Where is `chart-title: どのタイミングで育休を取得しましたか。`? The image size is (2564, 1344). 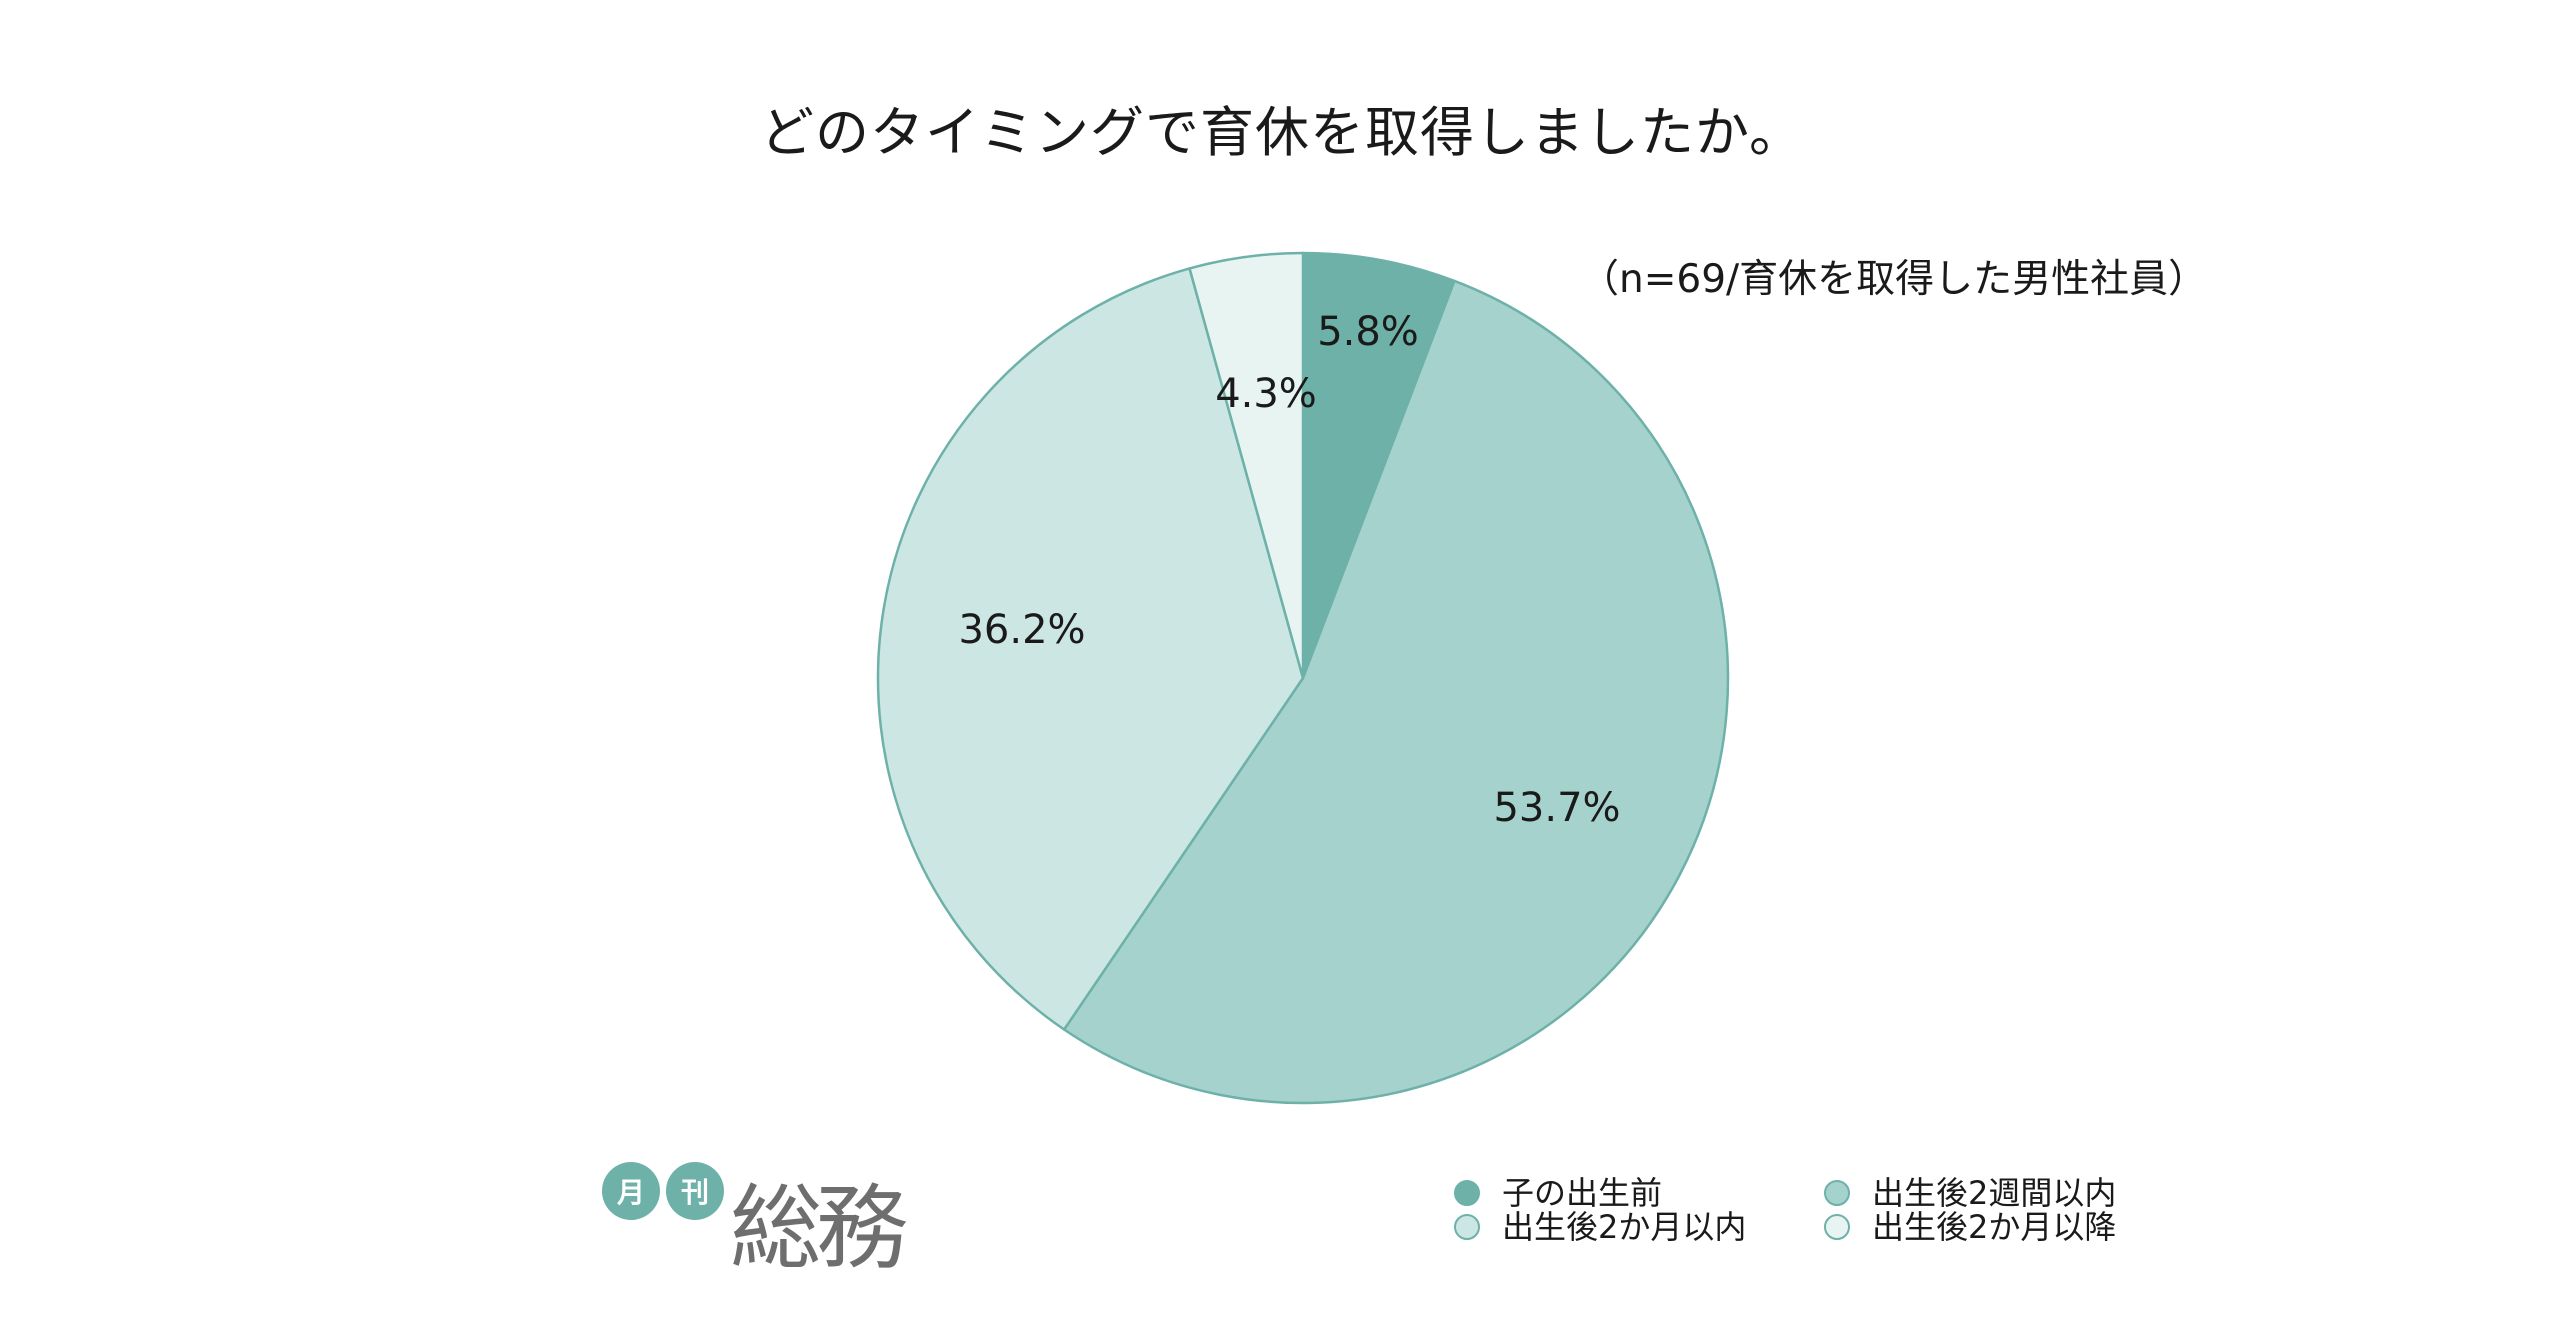 chart-title: どのタイミングで育休を取得しましたか。 is located at coordinates (1282, 132).